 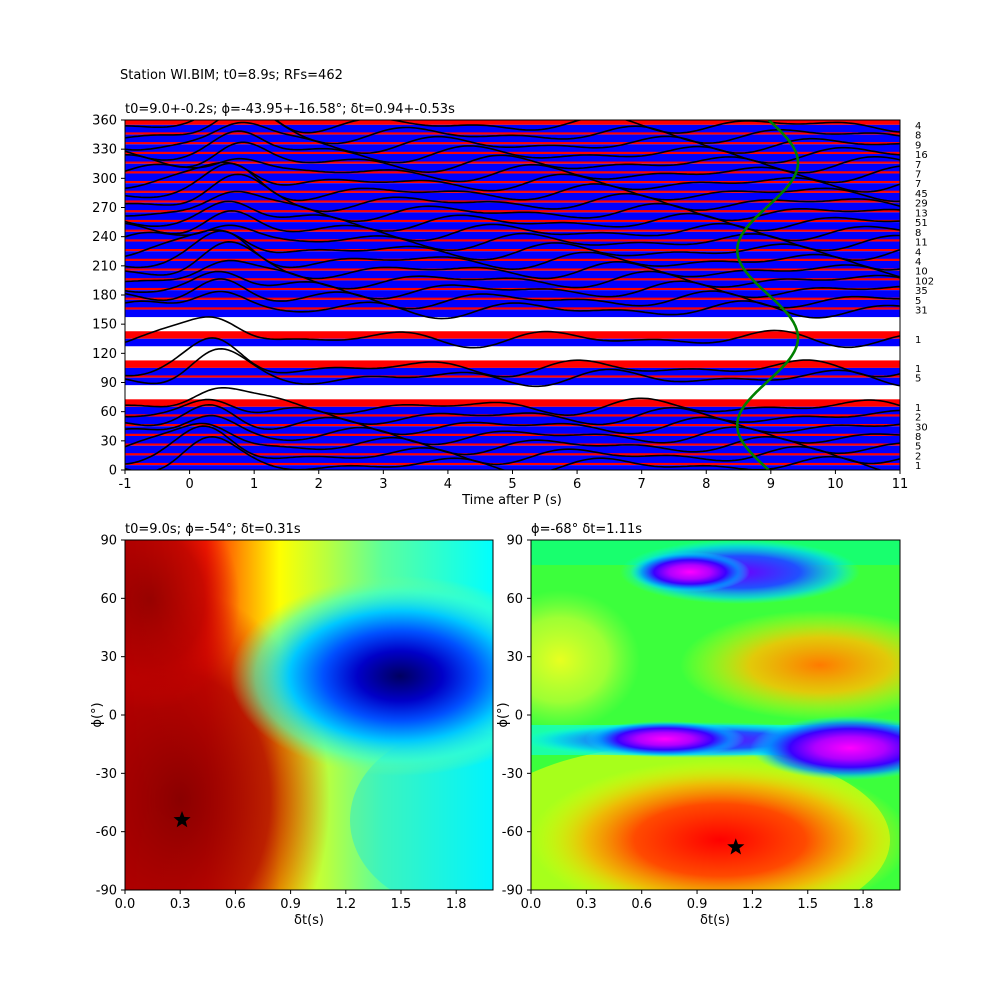 What do you see at coordinates (512, 832) in the screenshot?
I see `y-tick-label: -60` at bounding box center [512, 832].